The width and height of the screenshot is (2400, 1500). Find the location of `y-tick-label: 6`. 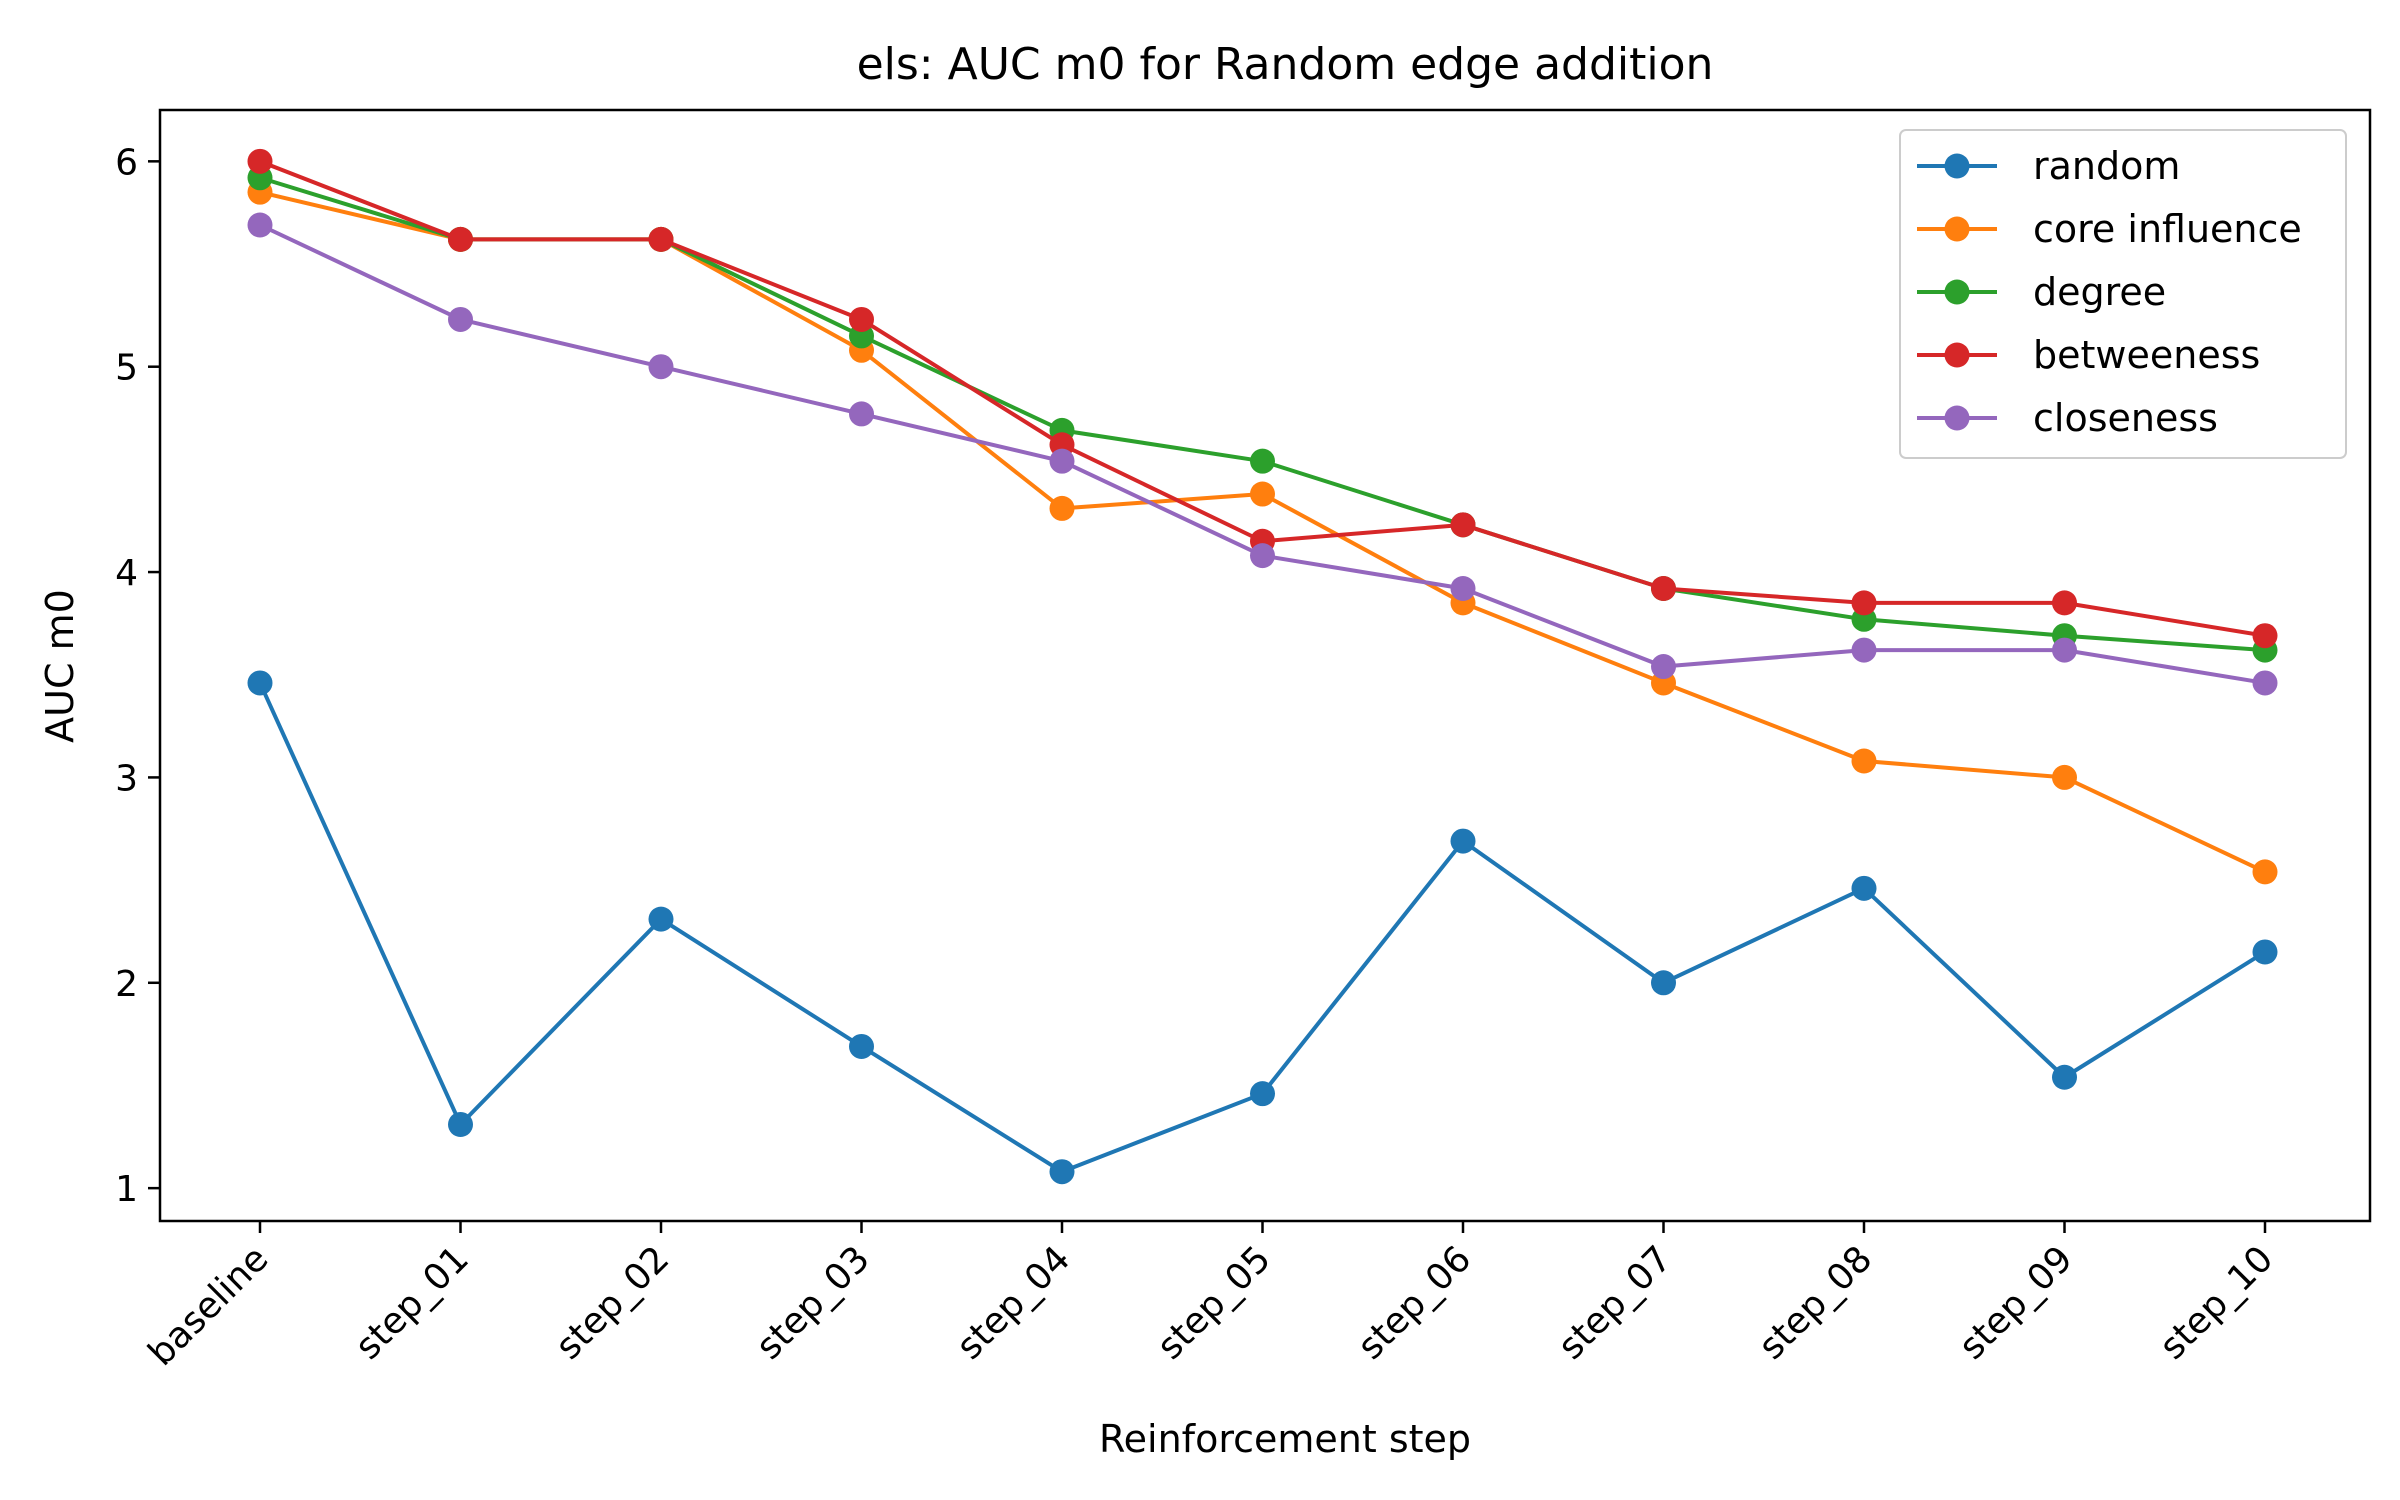

y-tick-label: 6 is located at coordinates (126, 162).